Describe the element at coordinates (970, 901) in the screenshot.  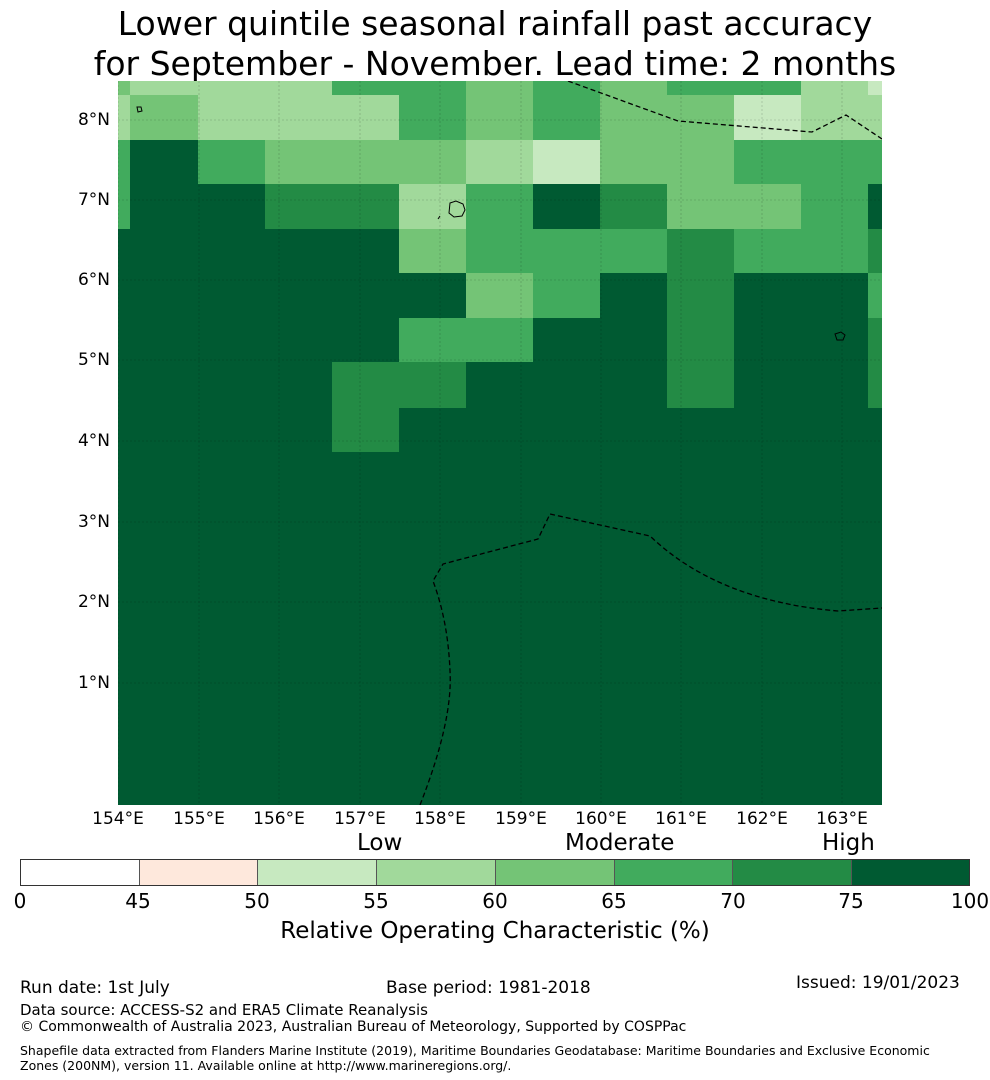
I see `colorbar-tick: 100` at that location.